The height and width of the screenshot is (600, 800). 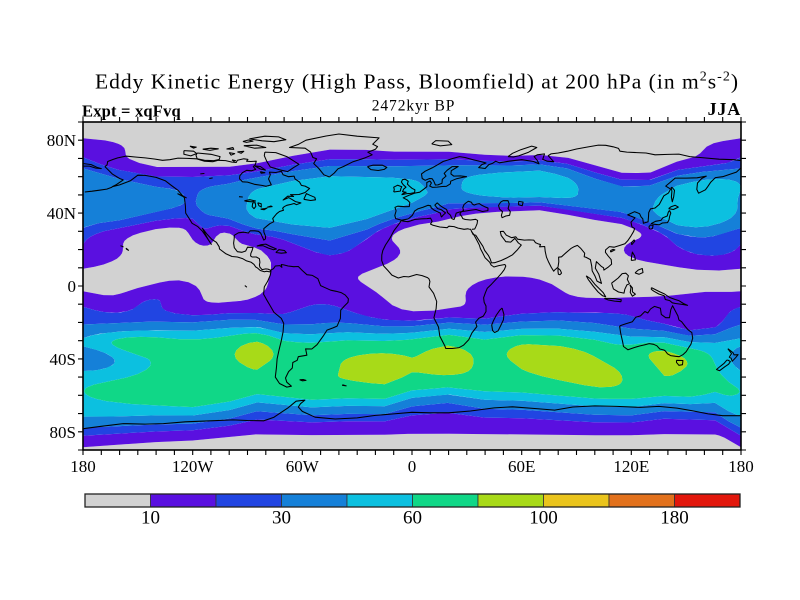 I want to click on svg-text: 120E, so click(x=631, y=466).